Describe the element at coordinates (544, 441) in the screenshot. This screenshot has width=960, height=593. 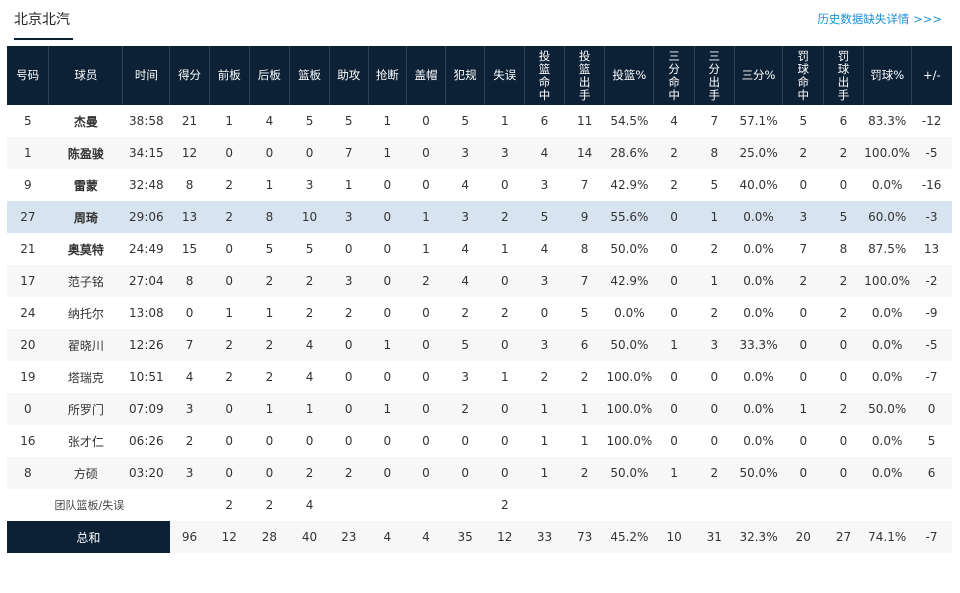
I see `cell-fgm: 1` at that location.